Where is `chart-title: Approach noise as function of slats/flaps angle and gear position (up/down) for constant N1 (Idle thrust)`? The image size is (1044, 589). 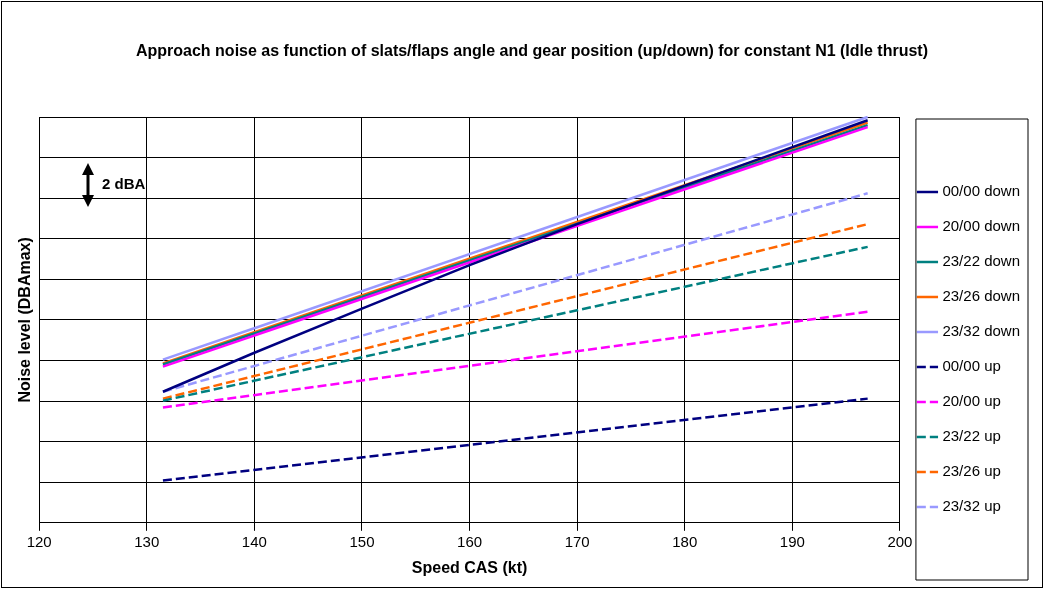
chart-title: Approach noise as function of slats/flaps angle and gear position (up/down) for constant N1 (Idle thrust) is located at coordinates (531, 51).